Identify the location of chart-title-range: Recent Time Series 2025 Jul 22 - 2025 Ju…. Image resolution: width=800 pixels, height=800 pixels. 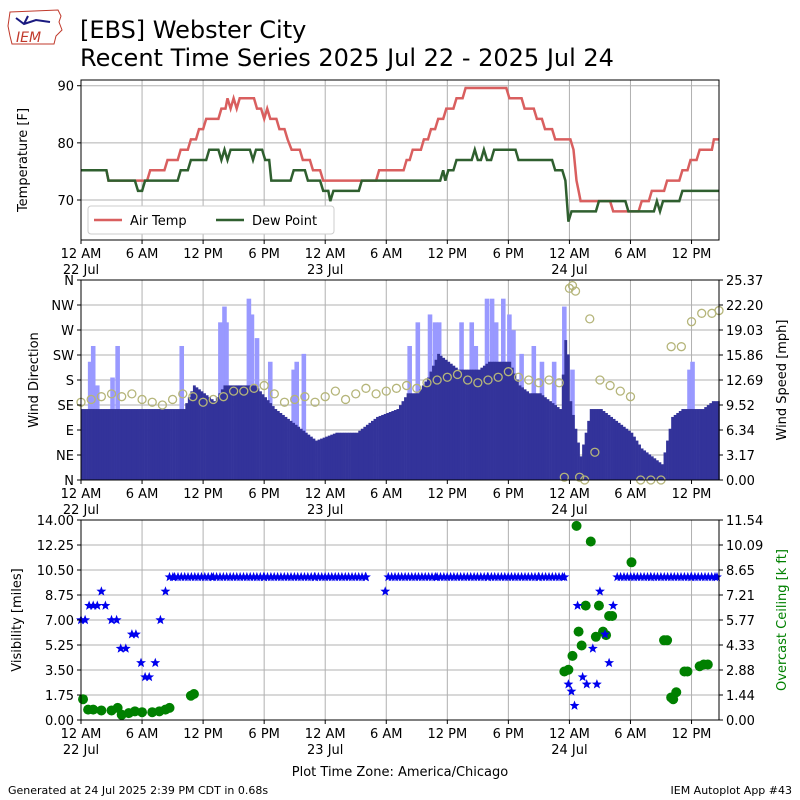
(347, 58).